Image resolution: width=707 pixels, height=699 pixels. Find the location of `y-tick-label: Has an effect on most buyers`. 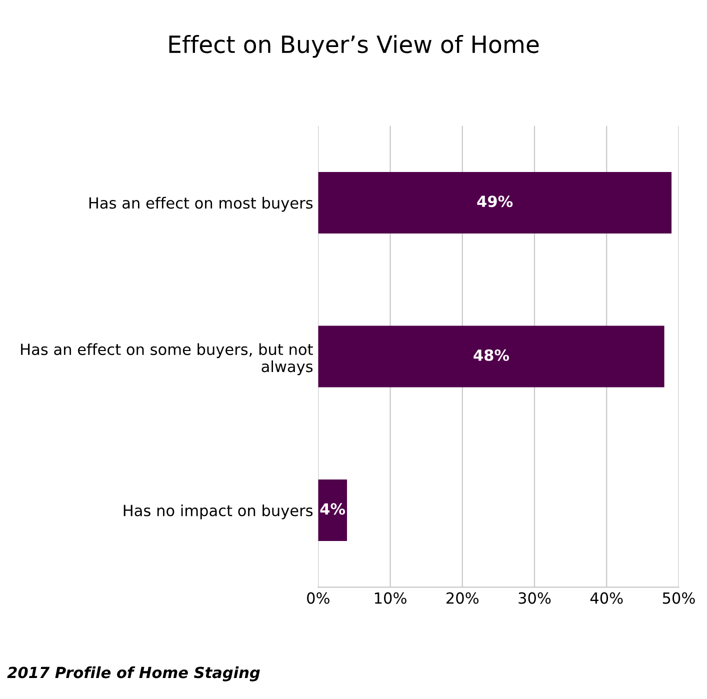

y-tick-label: Has an effect on most buyers is located at coordinates (201, 204).